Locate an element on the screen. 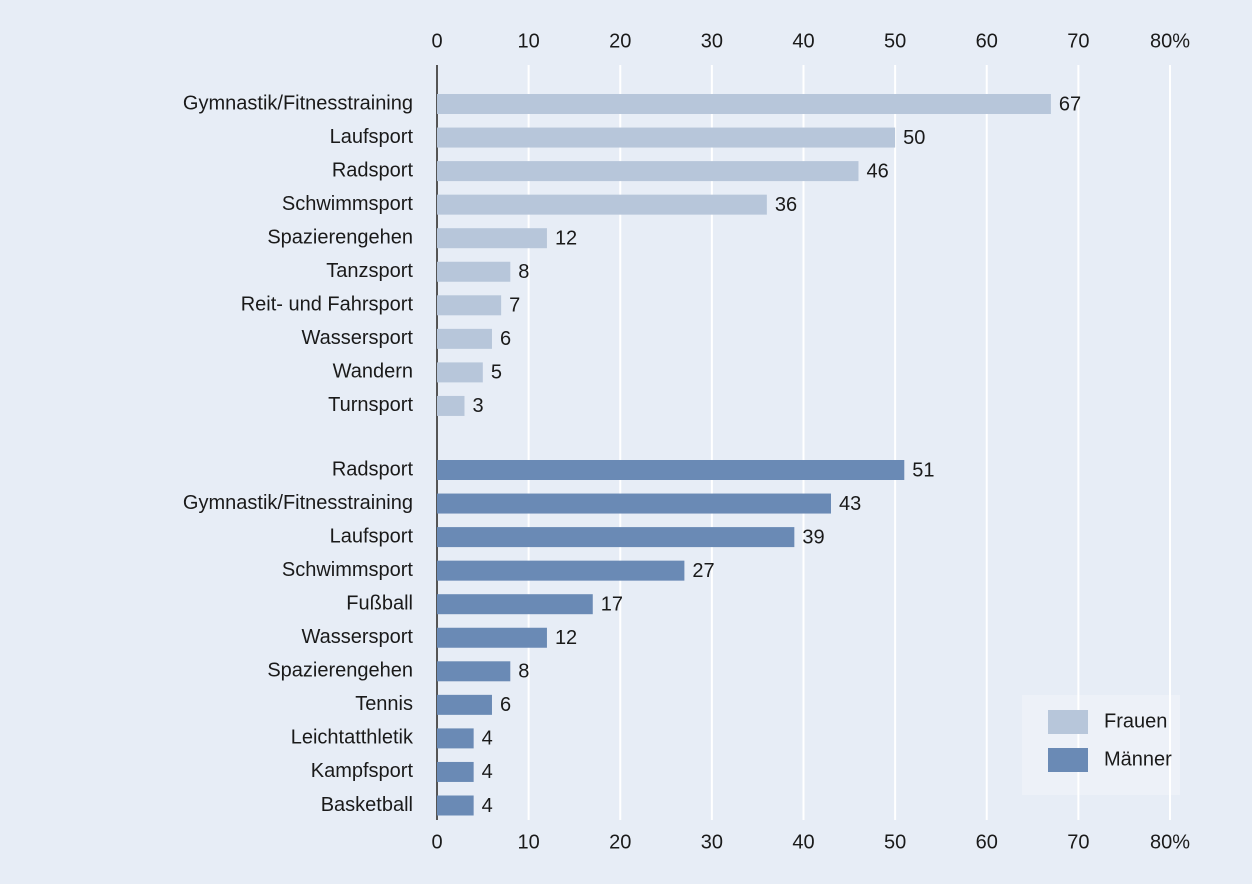 This screenshot has height=884, width=1252. y-tick-label: Tennis is located at coordinates (384, 704).